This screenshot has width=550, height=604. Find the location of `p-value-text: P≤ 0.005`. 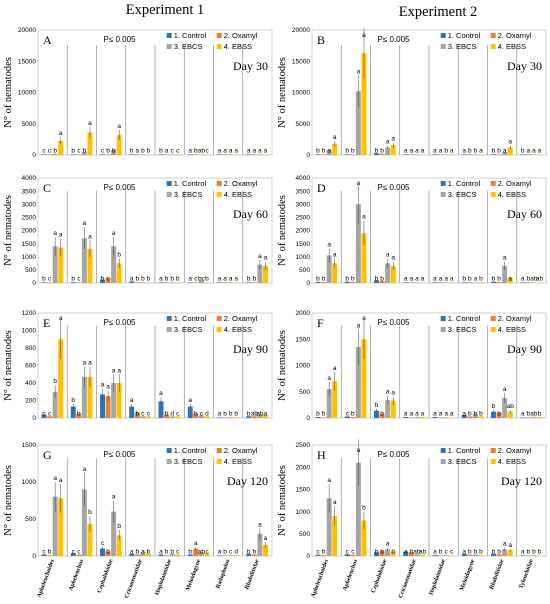

p-value-text: P≤ 0.005 is located at coordinates (394, 322).